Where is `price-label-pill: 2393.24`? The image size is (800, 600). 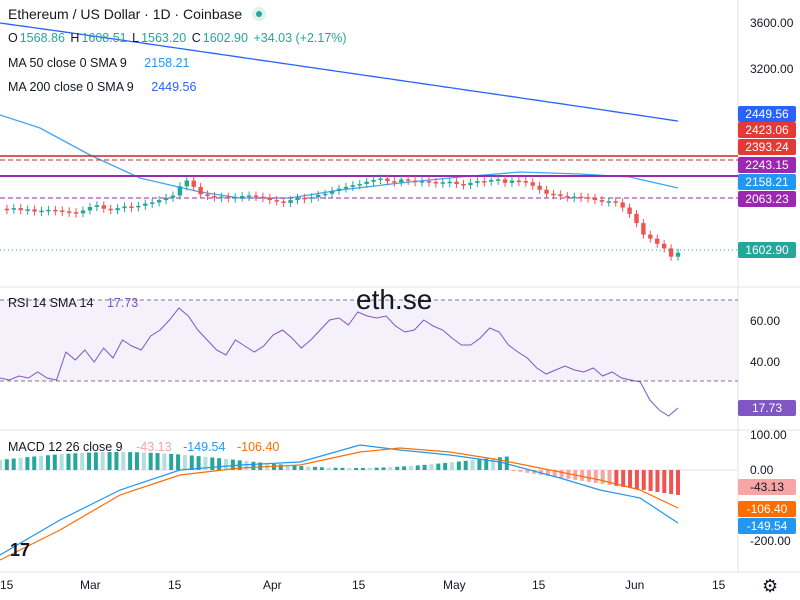
price-label-pill: 2393.24 is located at coordinates (767, 147).